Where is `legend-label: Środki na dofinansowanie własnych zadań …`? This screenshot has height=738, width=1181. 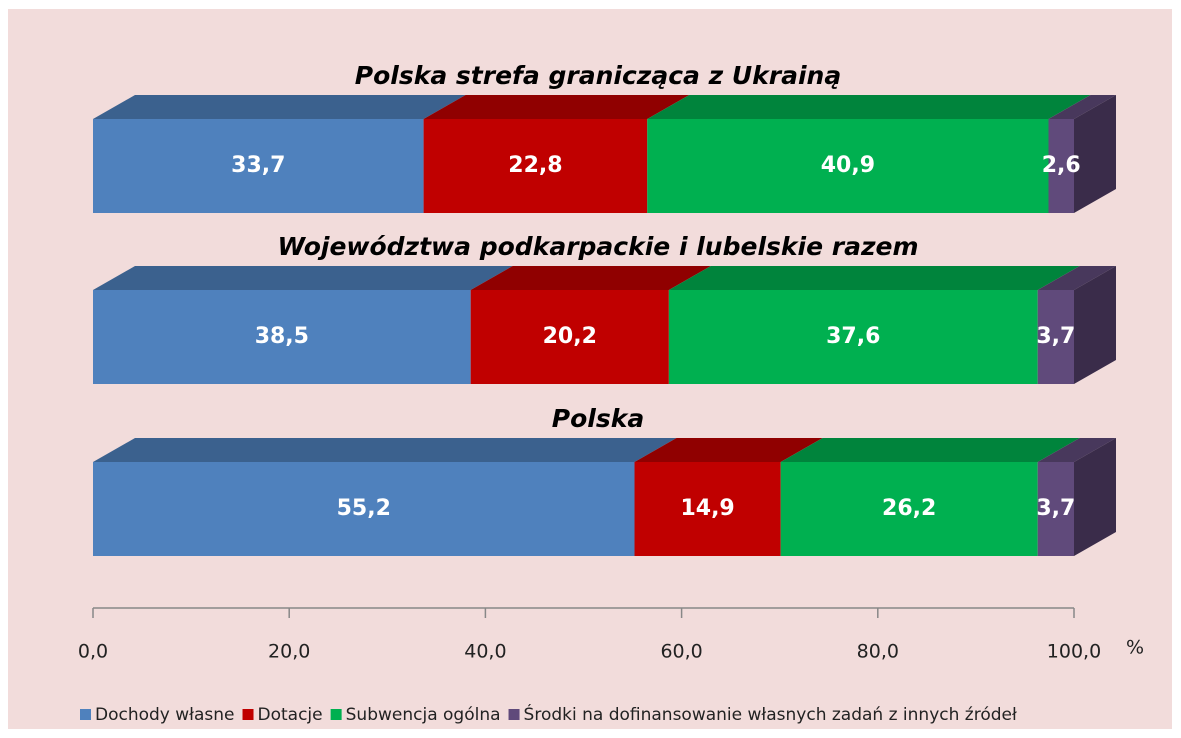
legend-label: Środki na dofinansowanie własnych zadań … is located at coordinates (770, 714).